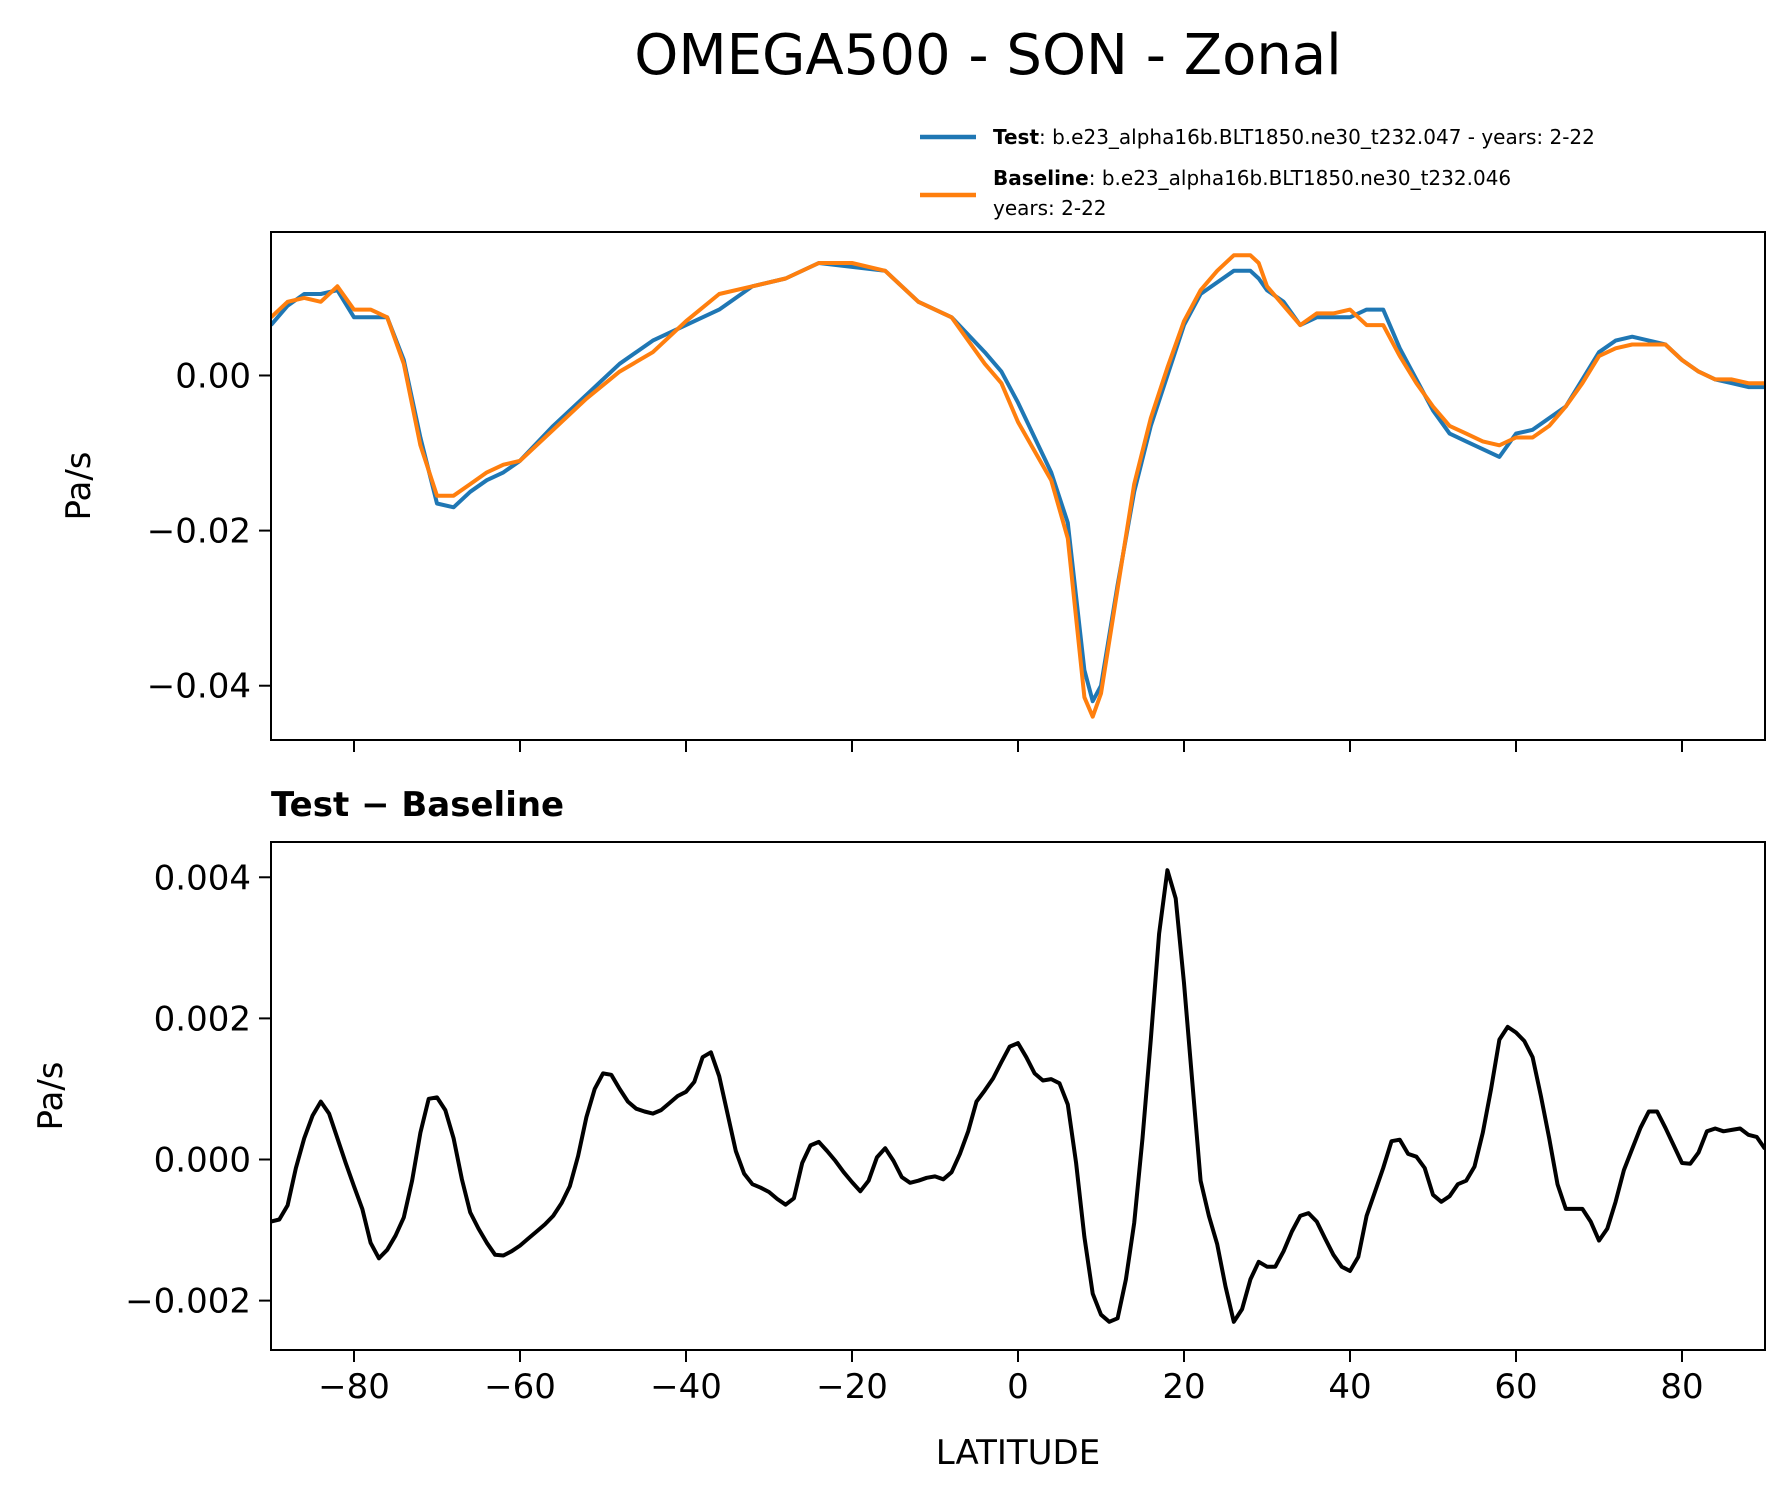 This screenshot has height=1496, width=1787. I want to click on bottom-y-tick-label: 0.000, so click(202, 1161).